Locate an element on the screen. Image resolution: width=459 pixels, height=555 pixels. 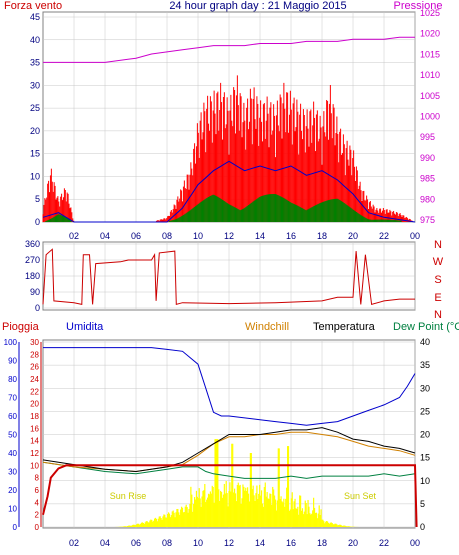
dir-tick-label: 270 is located at coordinates (32, 260).